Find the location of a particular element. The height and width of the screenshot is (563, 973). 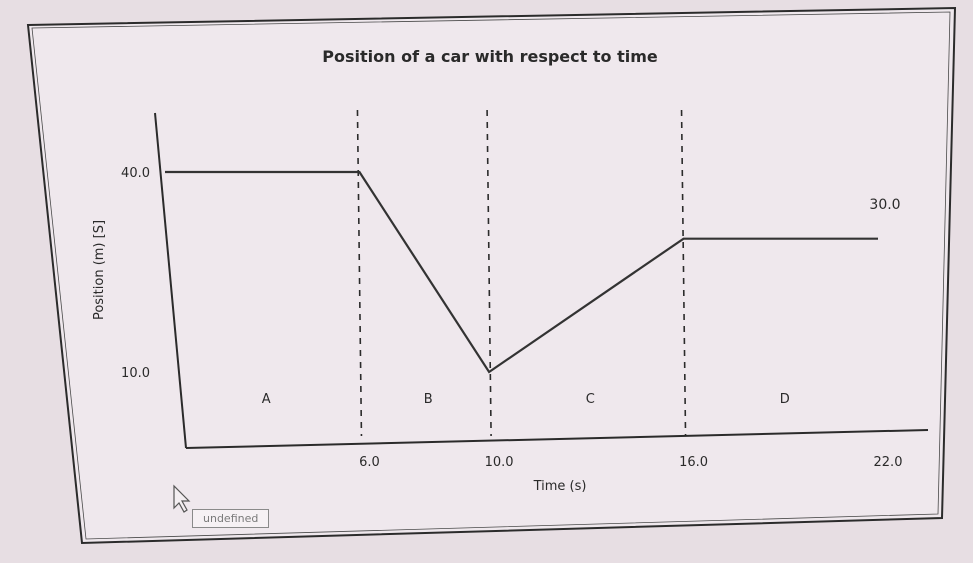

y-axis is located at coordinates (170, 280).